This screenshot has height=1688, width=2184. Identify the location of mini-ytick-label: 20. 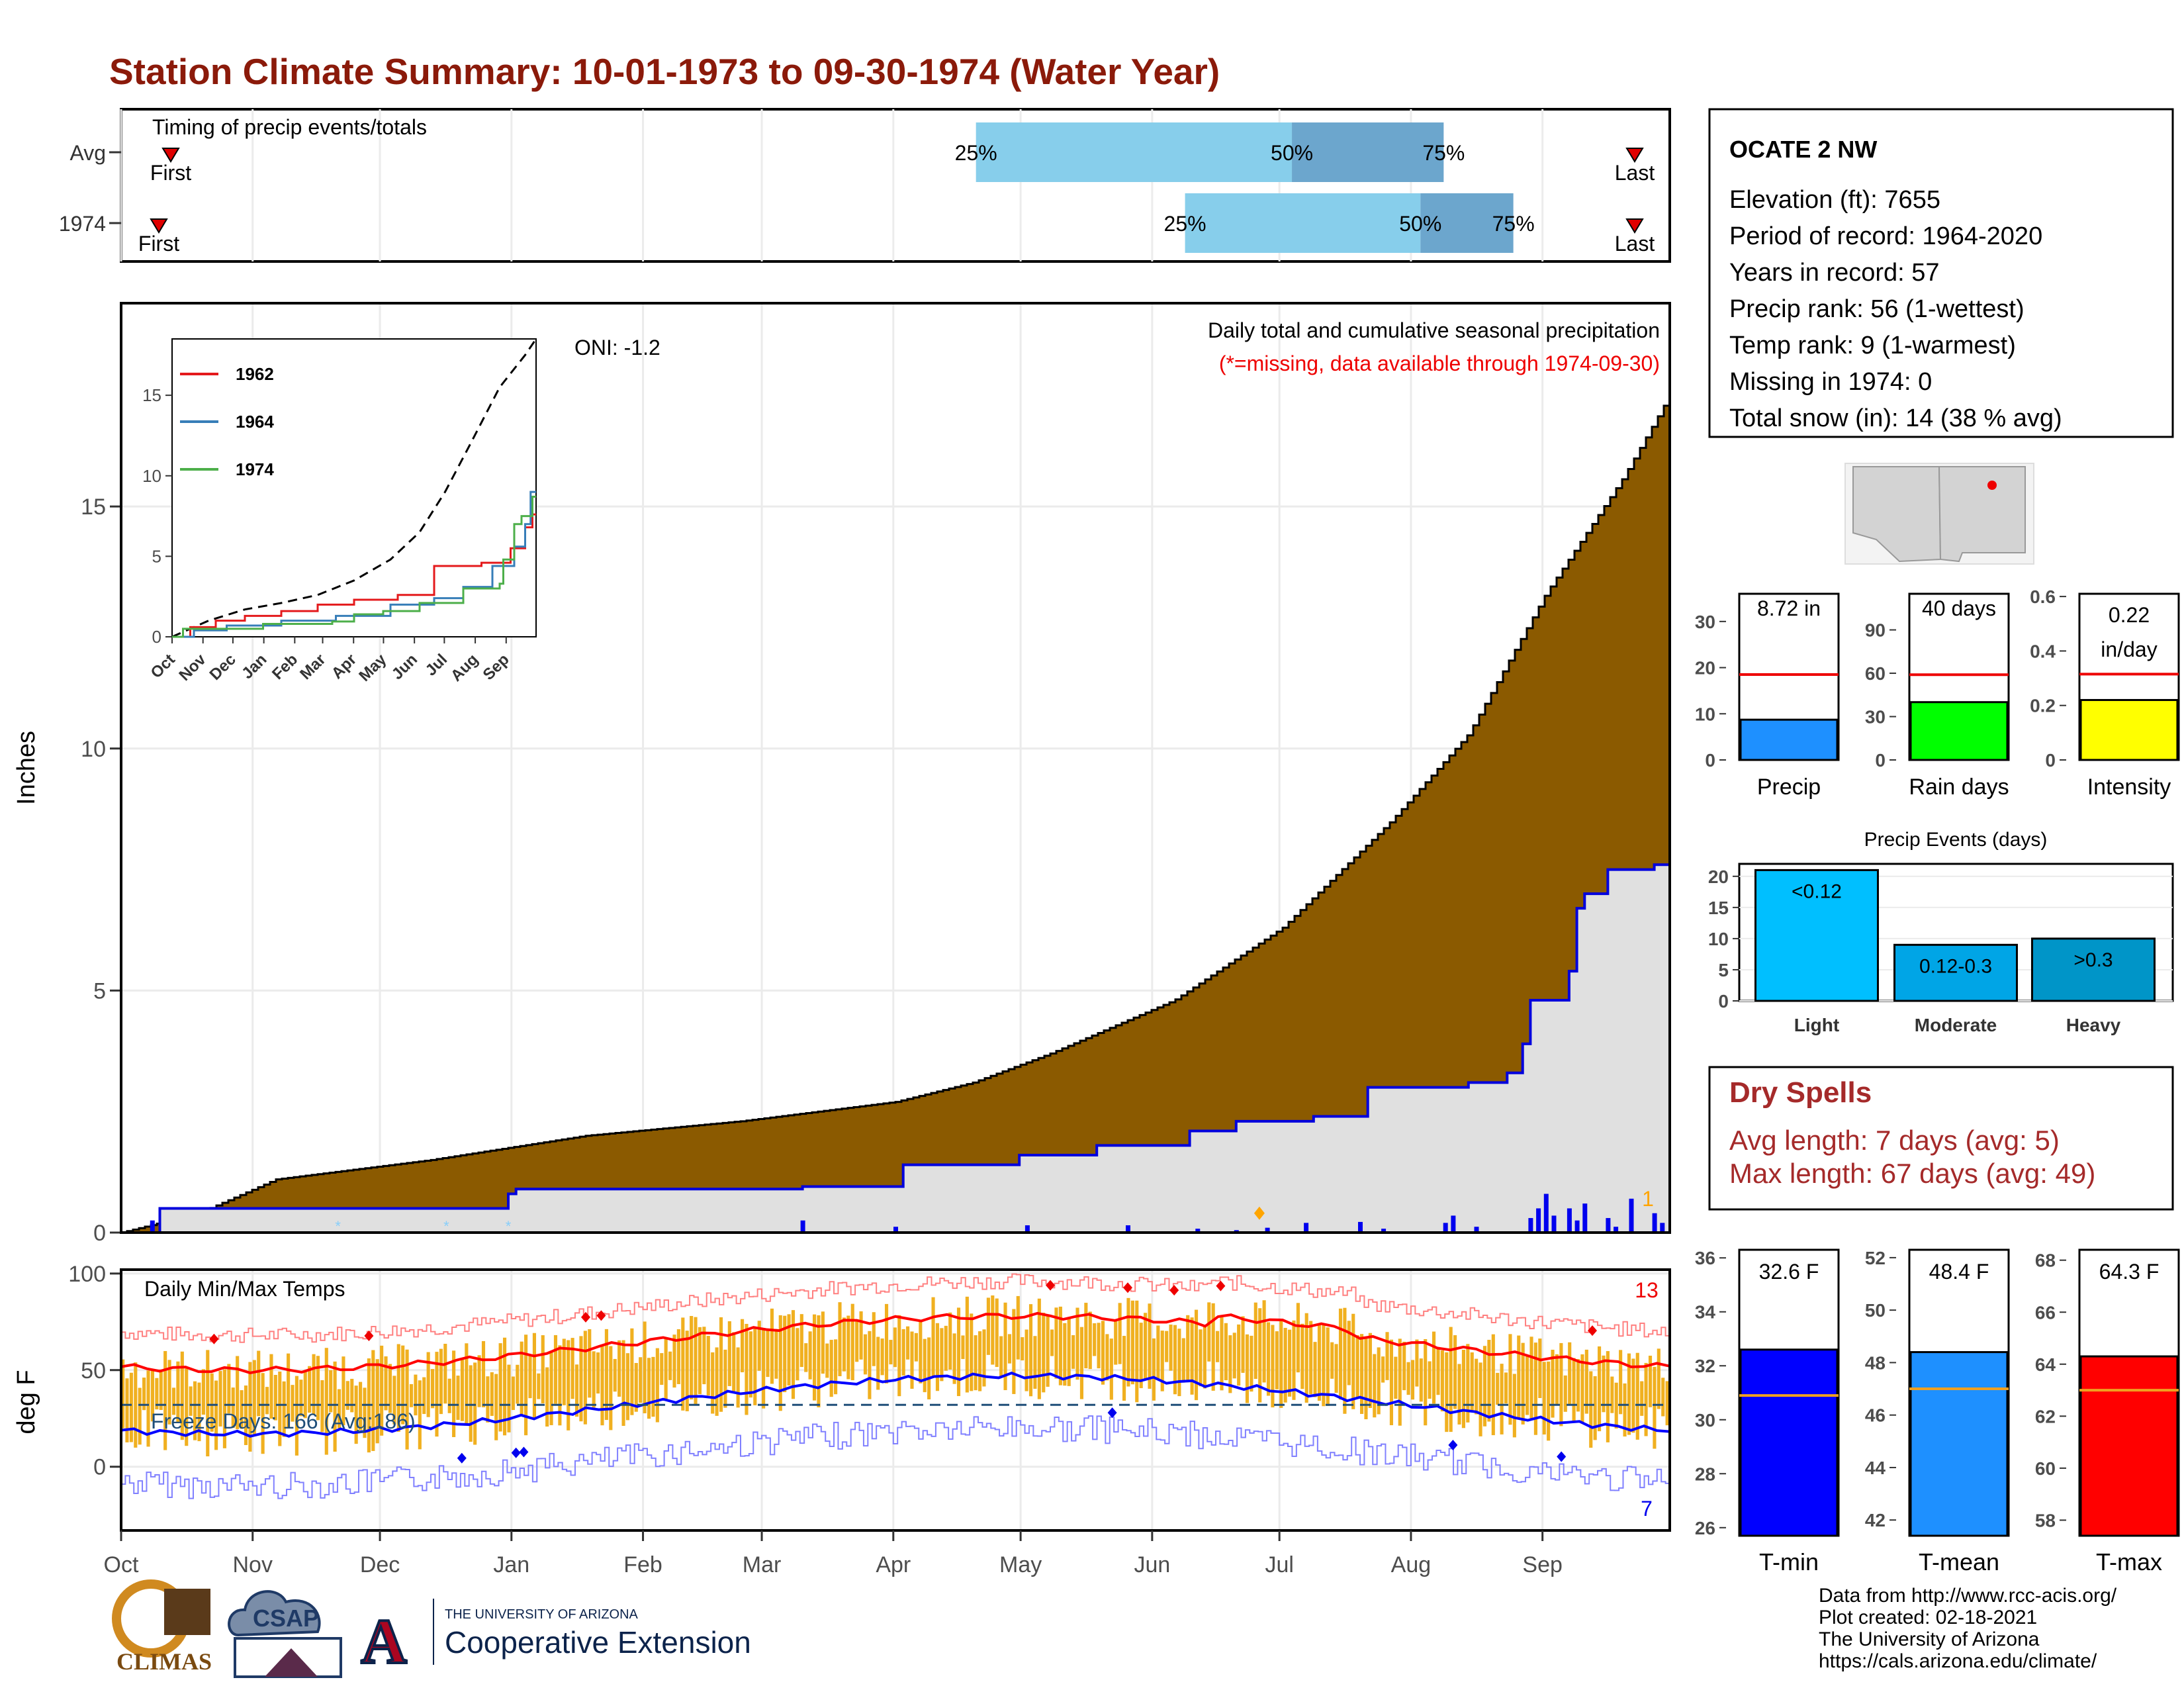
(1705, 668).